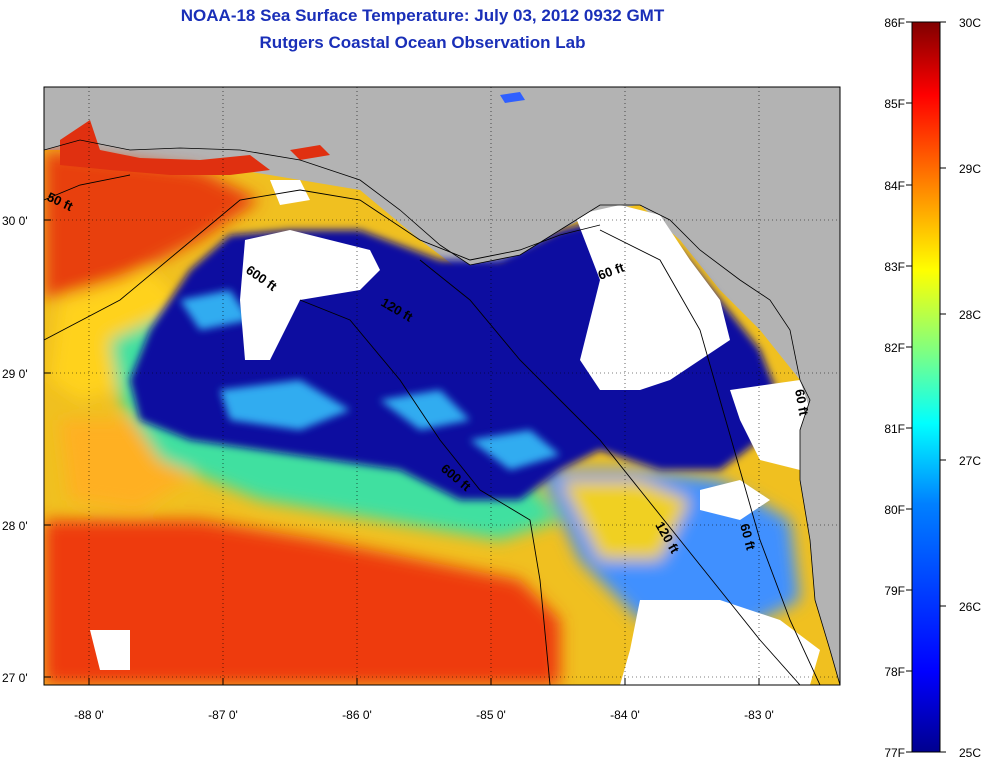 Image resolution: width=992 pixels, height=770 pixels. I want to click on y-tick-label: 30 0', so click(15, 221).